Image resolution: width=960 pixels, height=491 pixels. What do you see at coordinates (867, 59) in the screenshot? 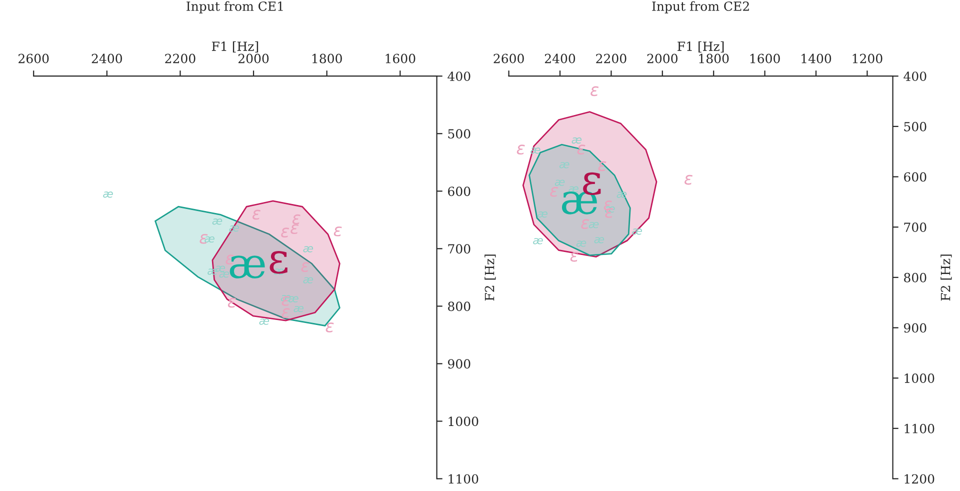
I see `x-tick-label: 1200` at bounding box center [867, 59].